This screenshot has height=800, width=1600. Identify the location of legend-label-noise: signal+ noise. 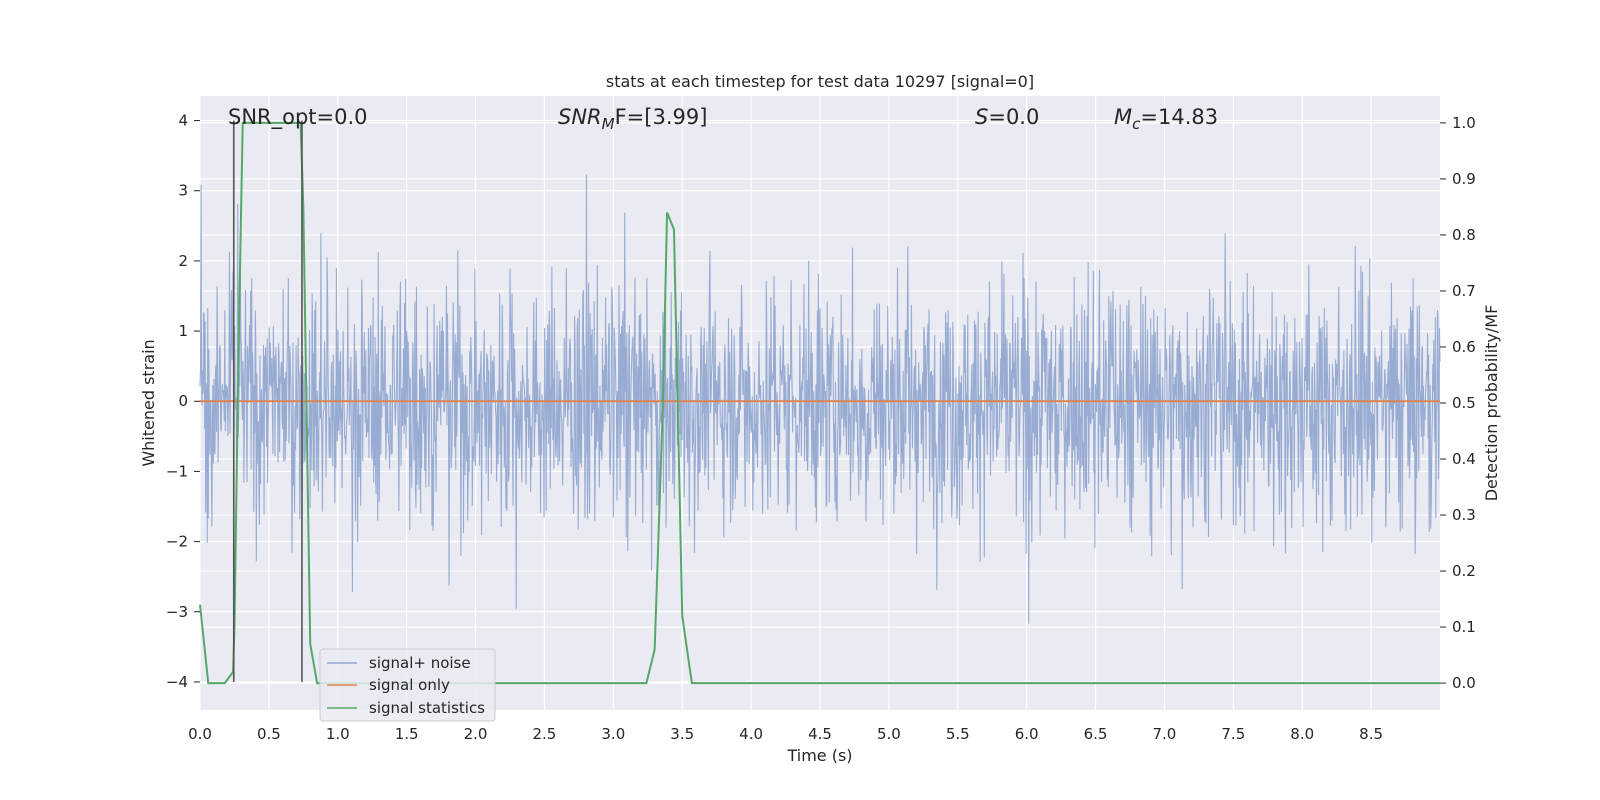
(420, 663).